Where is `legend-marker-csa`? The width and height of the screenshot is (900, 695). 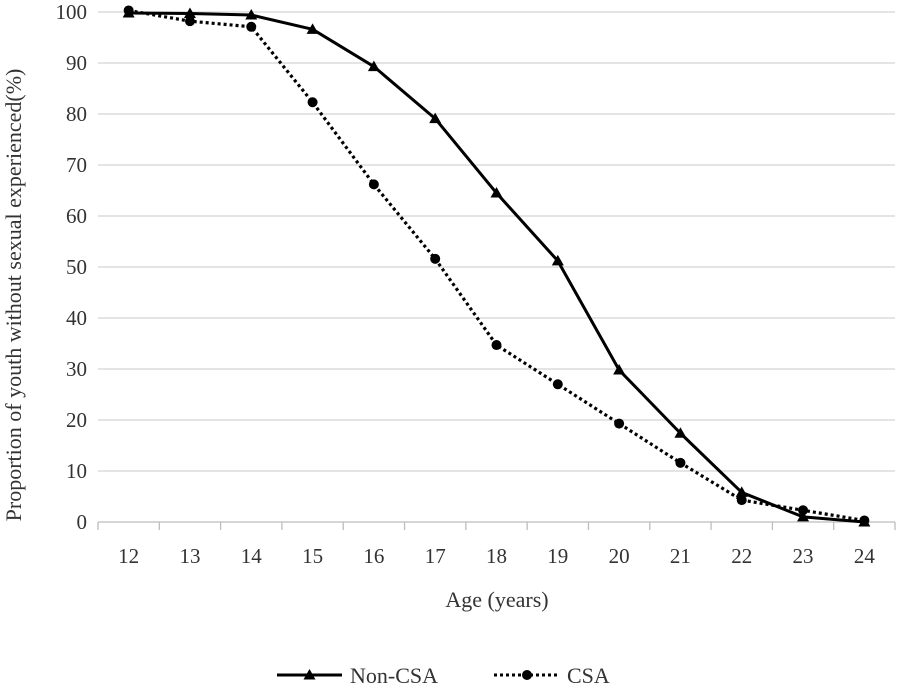 legend-marker-csa is located at coordinates (527, 675).